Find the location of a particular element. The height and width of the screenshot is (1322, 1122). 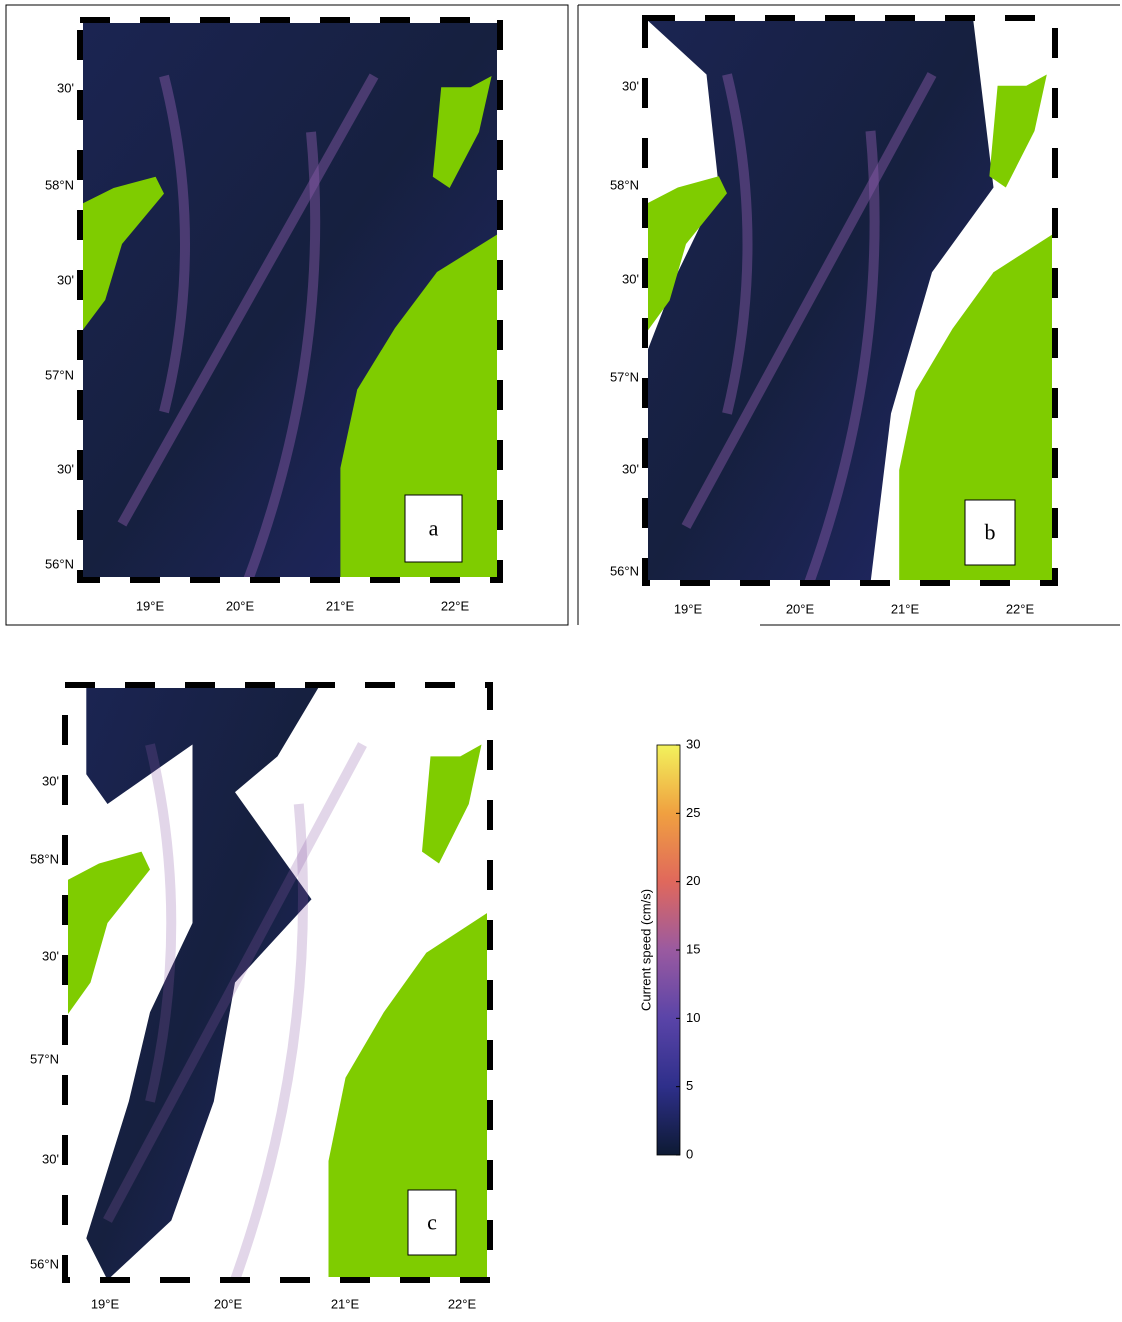

colorbar-tick-label: 15 is located at coordinates (693, 948).